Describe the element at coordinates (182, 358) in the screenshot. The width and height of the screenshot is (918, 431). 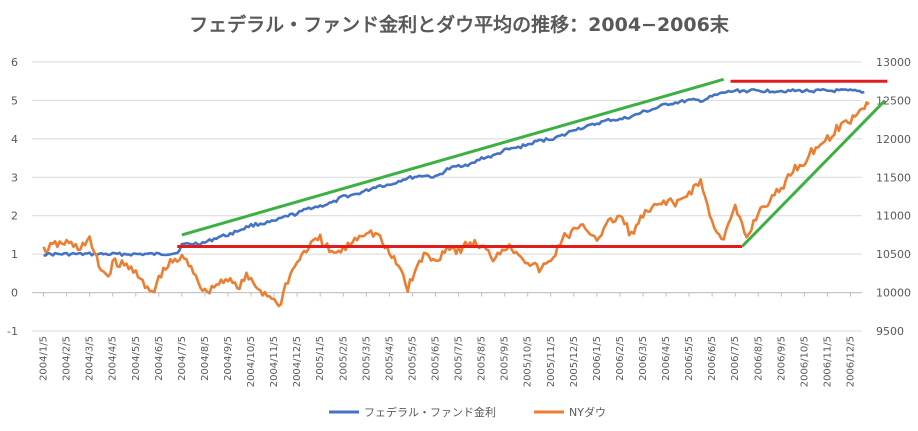
I see `x-tick-label: 2004/7/5` at that location.